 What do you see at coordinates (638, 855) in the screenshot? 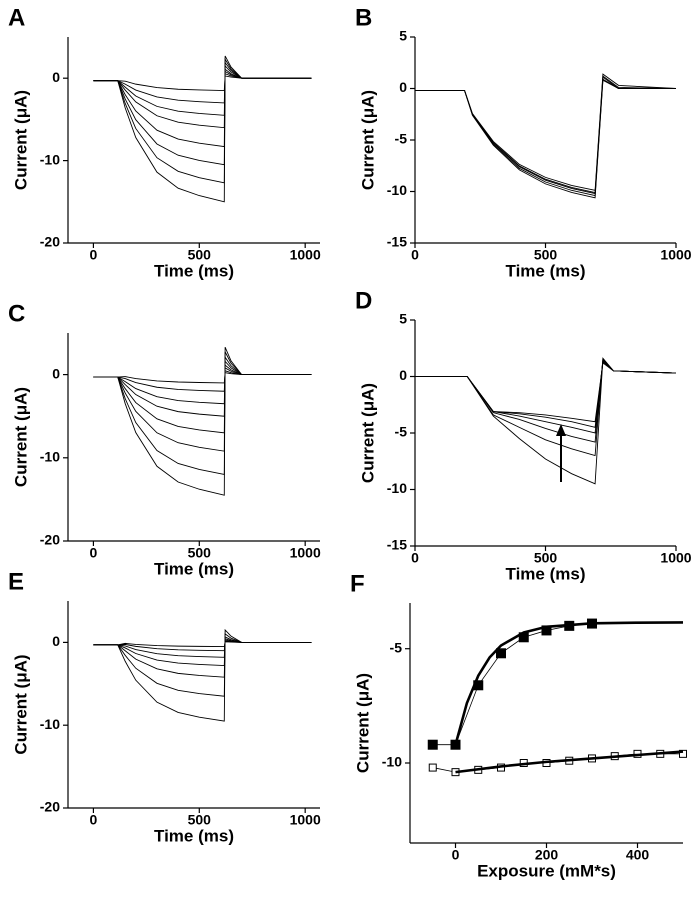
I see `x-tick-label: 400` at bounding box center [638, 855].